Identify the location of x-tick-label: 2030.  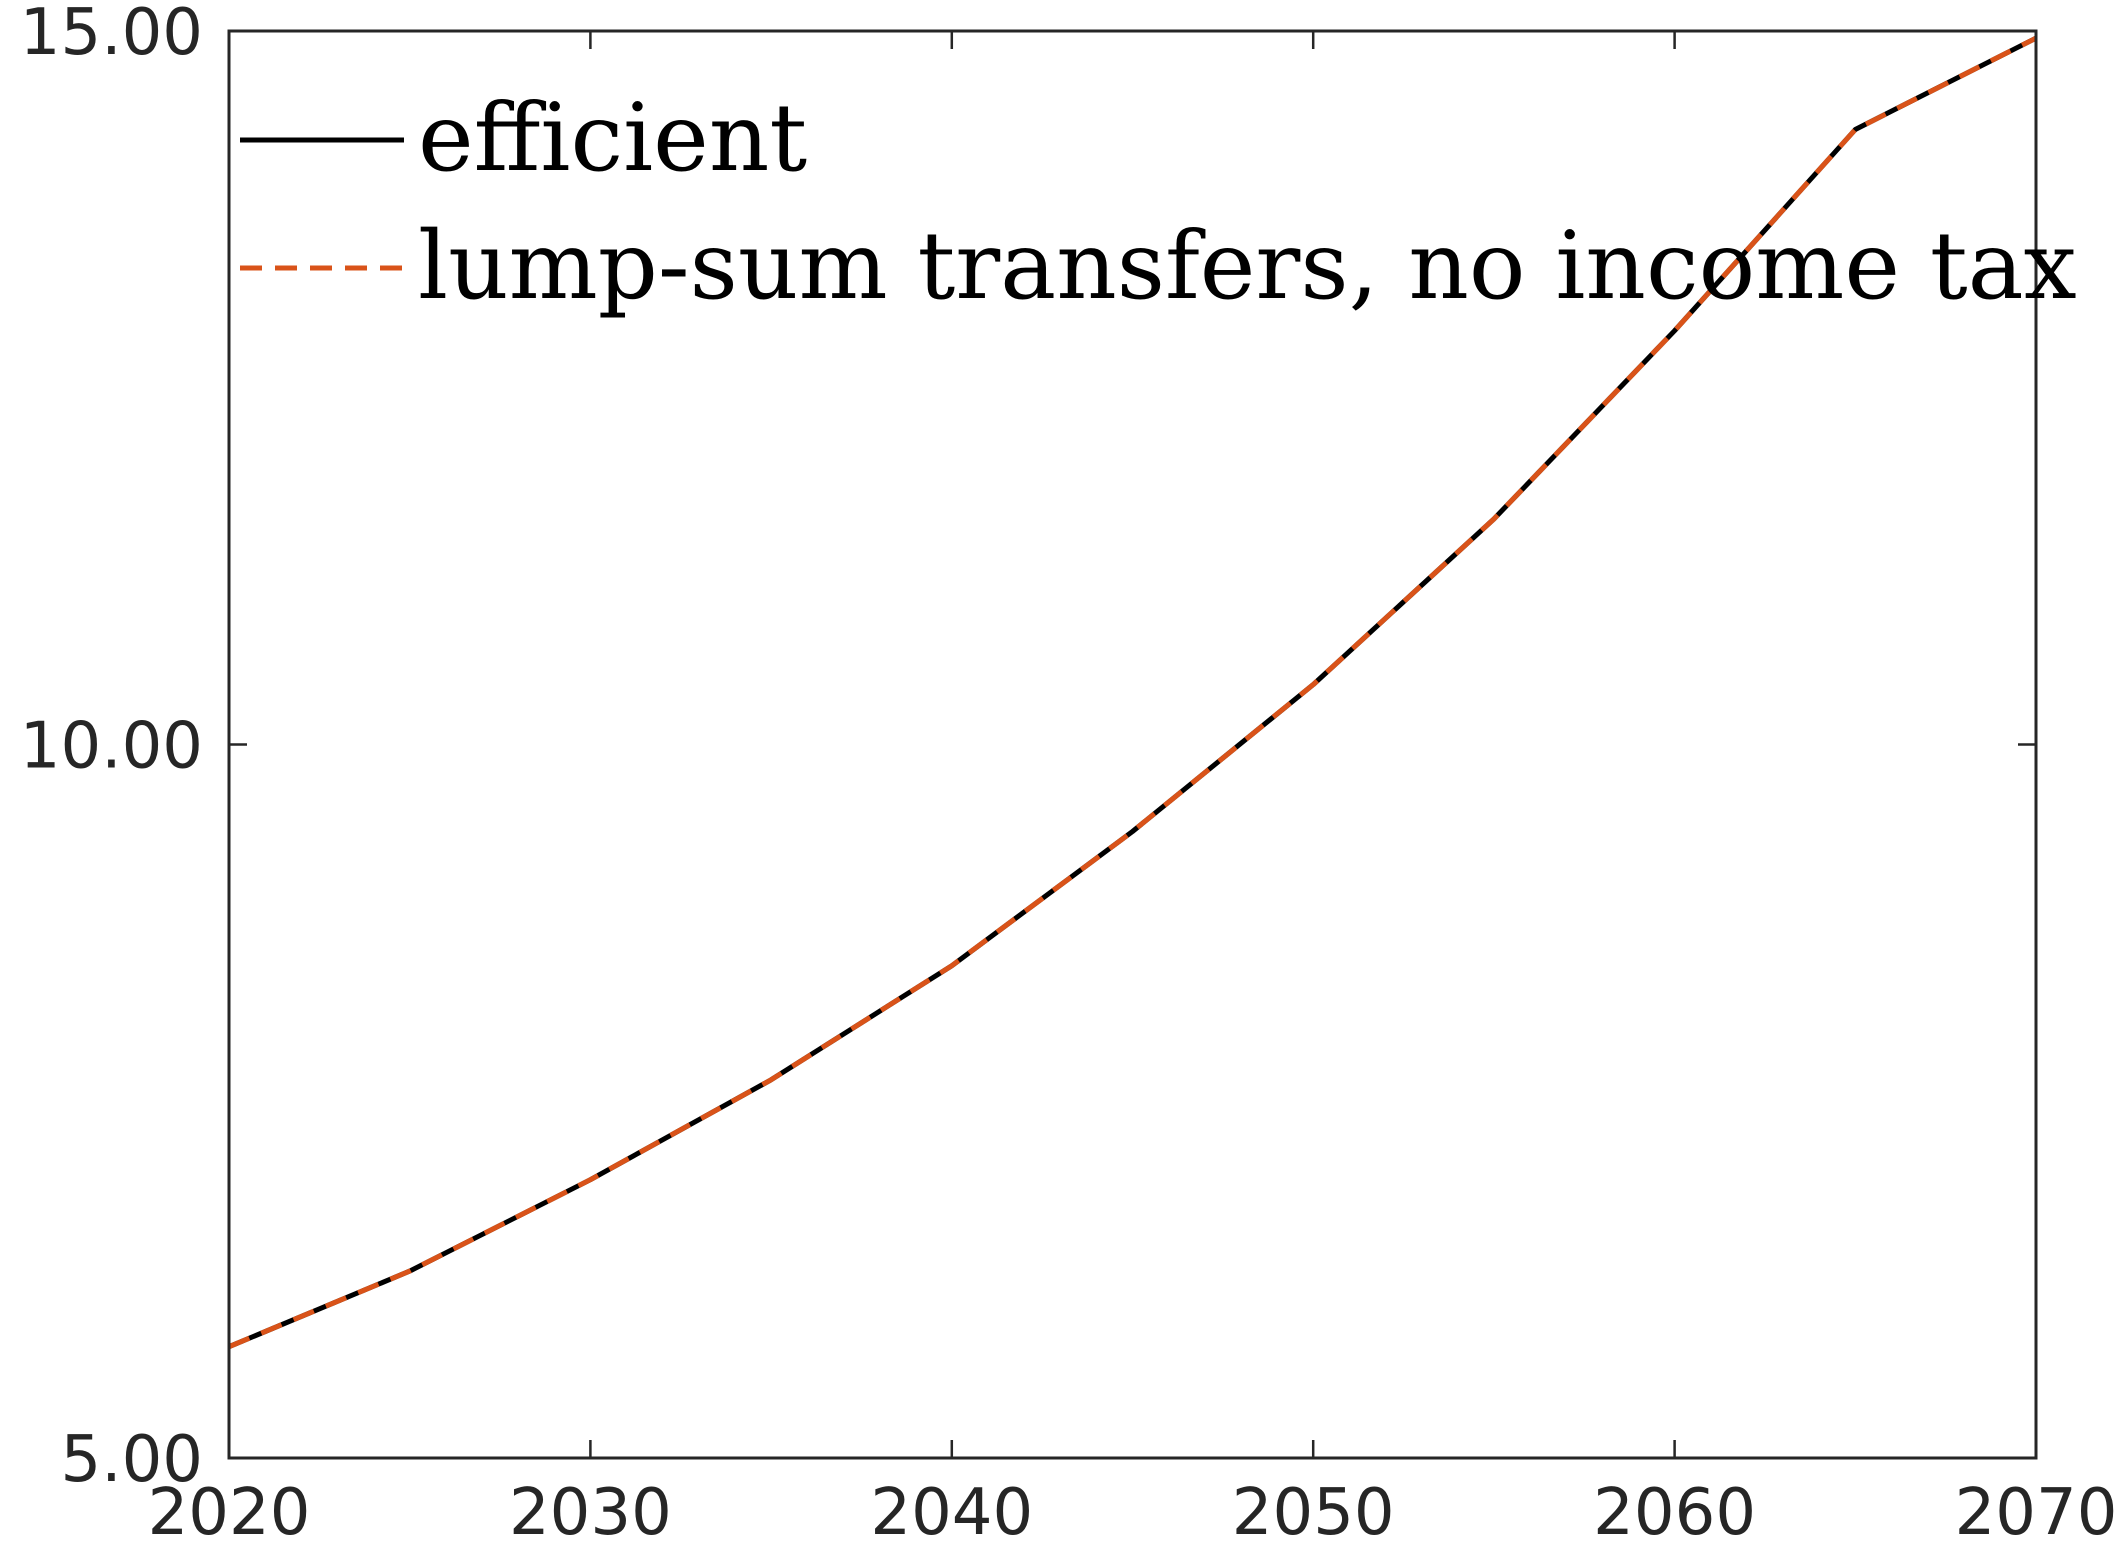
(590, 1513).